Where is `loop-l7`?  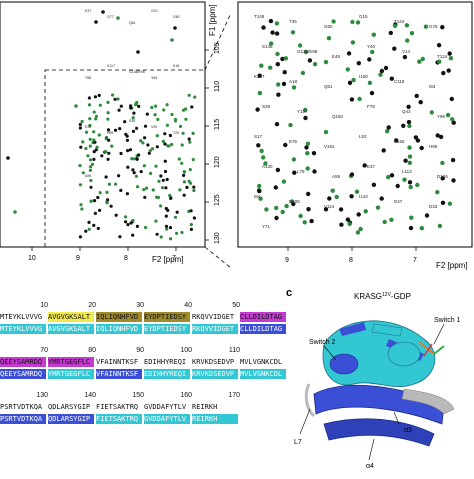
loop-l7 is located at coordinates (310, 400).